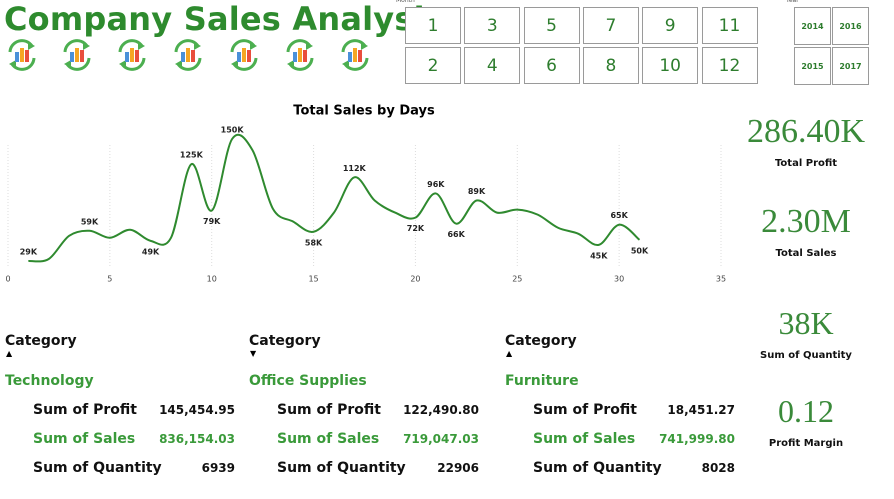  What do you see at coordinates (364, 111) in the screenshot?
I see `chart-title: Total Sales by Days` at bounding box center [364, 111].